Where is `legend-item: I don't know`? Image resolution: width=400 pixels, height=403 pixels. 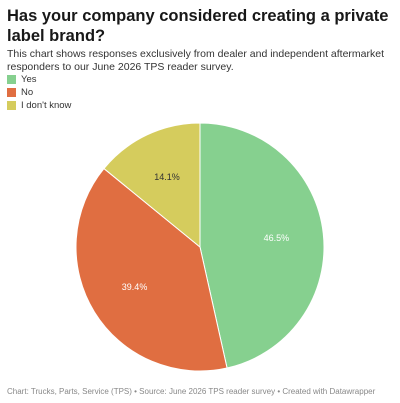 legend-item: I don't know is located at coordinates (39, 105).